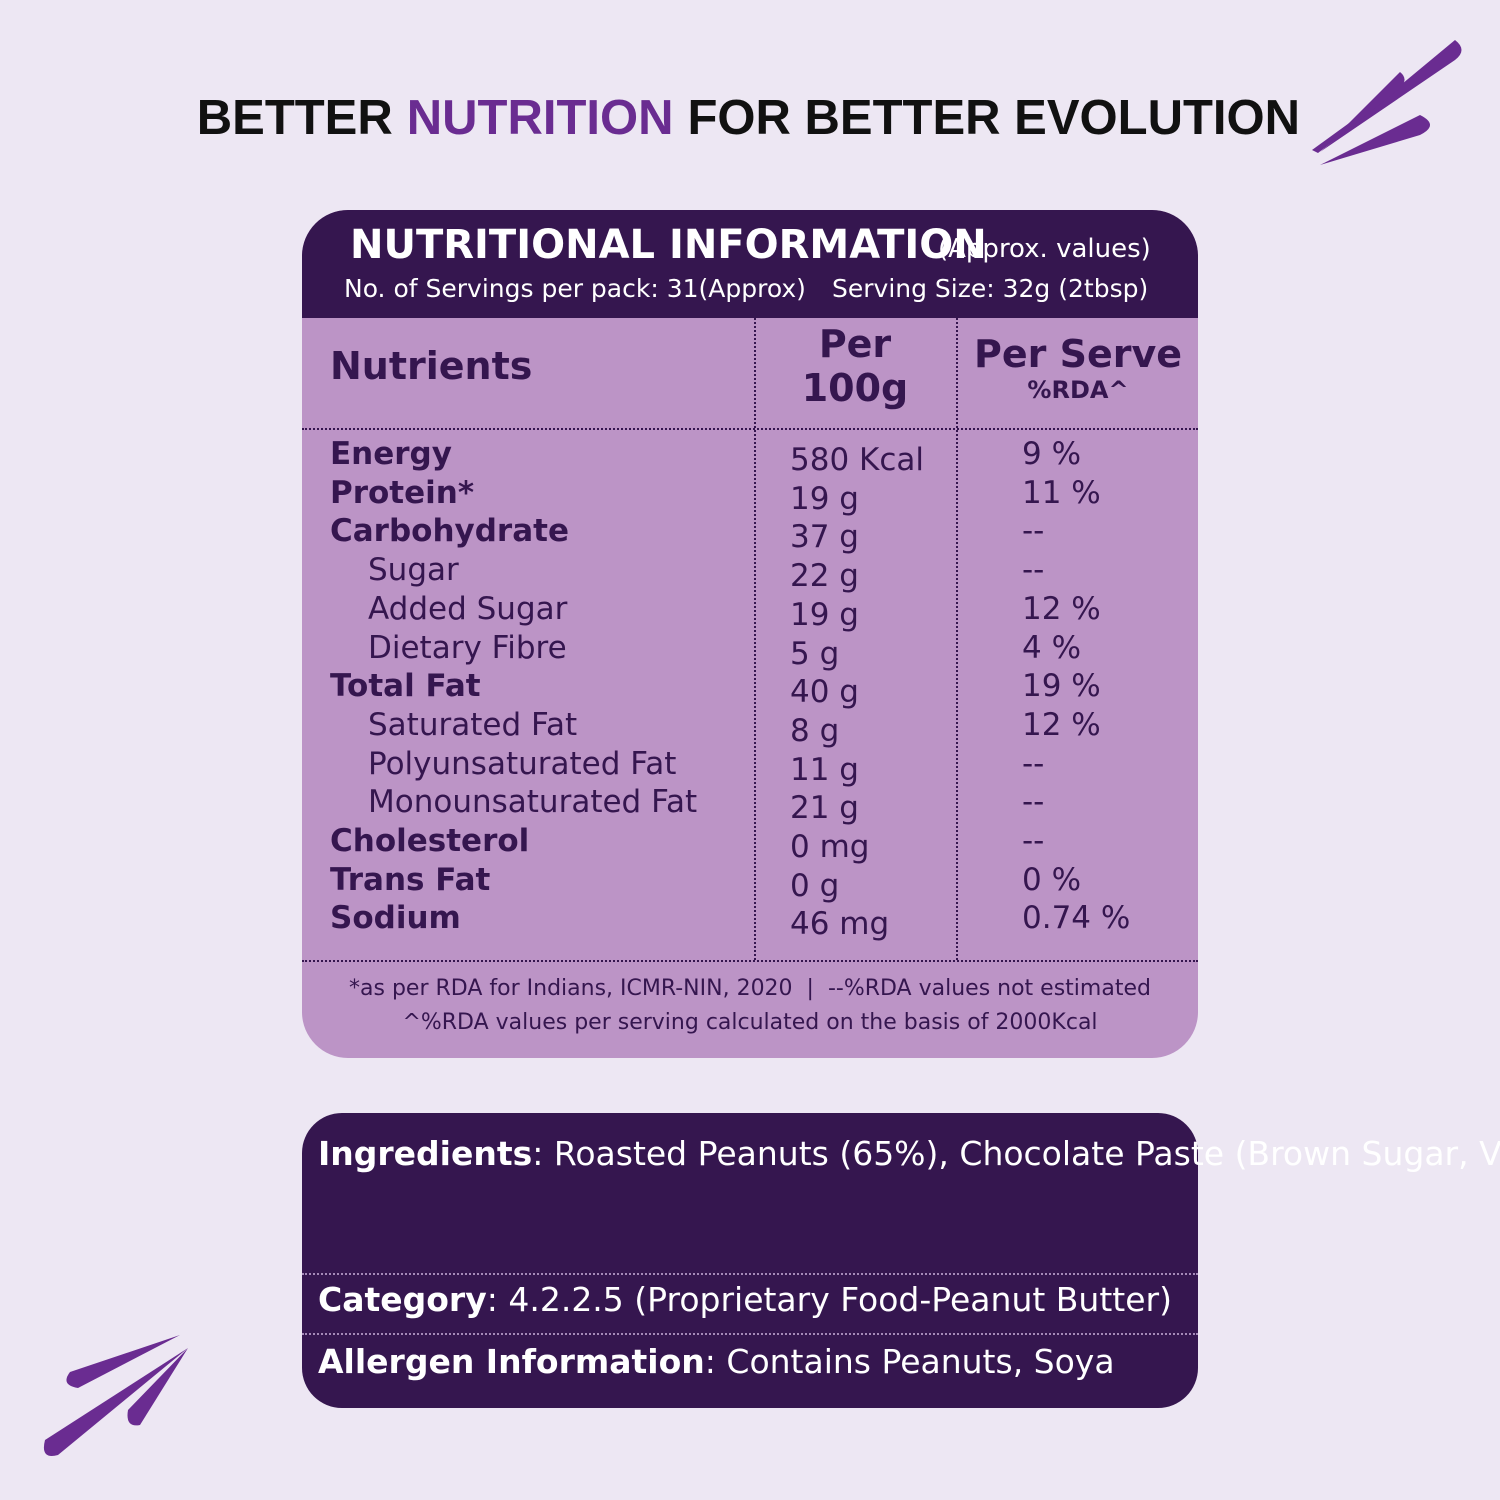 The image size is (1500, 1500). I want to click on column-header: Per 100g, so click(855, 366).